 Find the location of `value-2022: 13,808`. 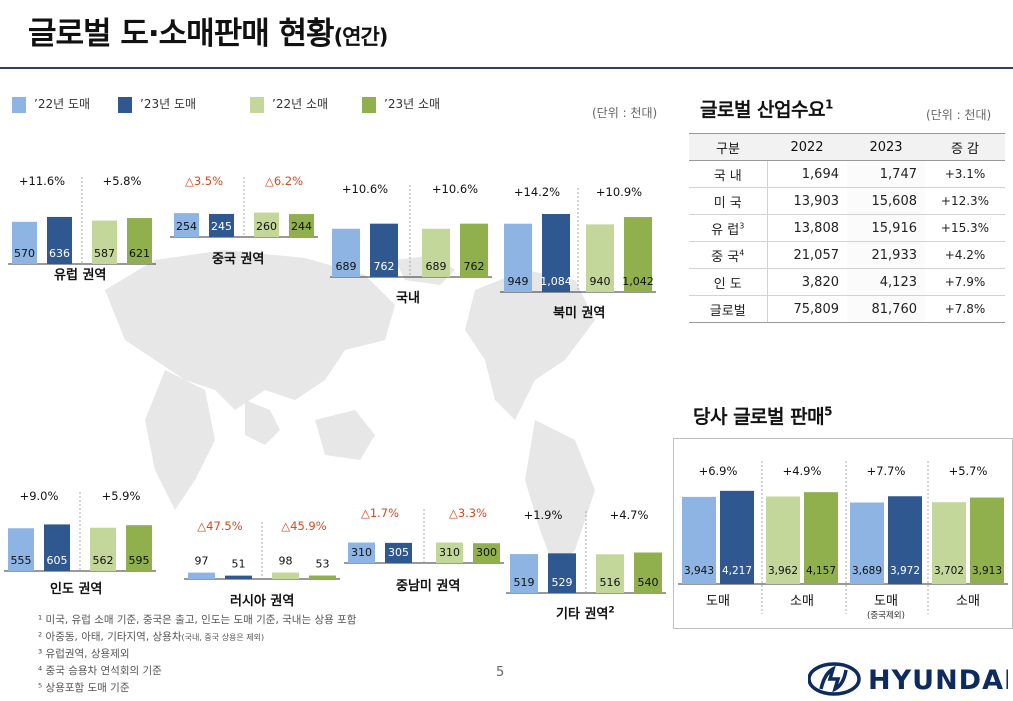

value-2022: 13,808 is located at coordinates (807, 228).